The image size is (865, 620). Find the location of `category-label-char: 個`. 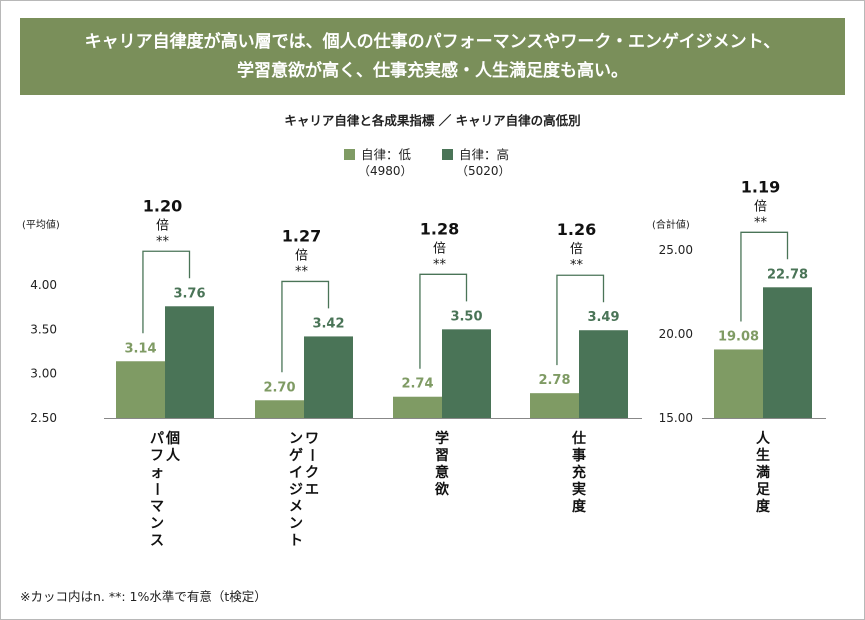

category-label-char: 個 is located at coordinates (172, 438).